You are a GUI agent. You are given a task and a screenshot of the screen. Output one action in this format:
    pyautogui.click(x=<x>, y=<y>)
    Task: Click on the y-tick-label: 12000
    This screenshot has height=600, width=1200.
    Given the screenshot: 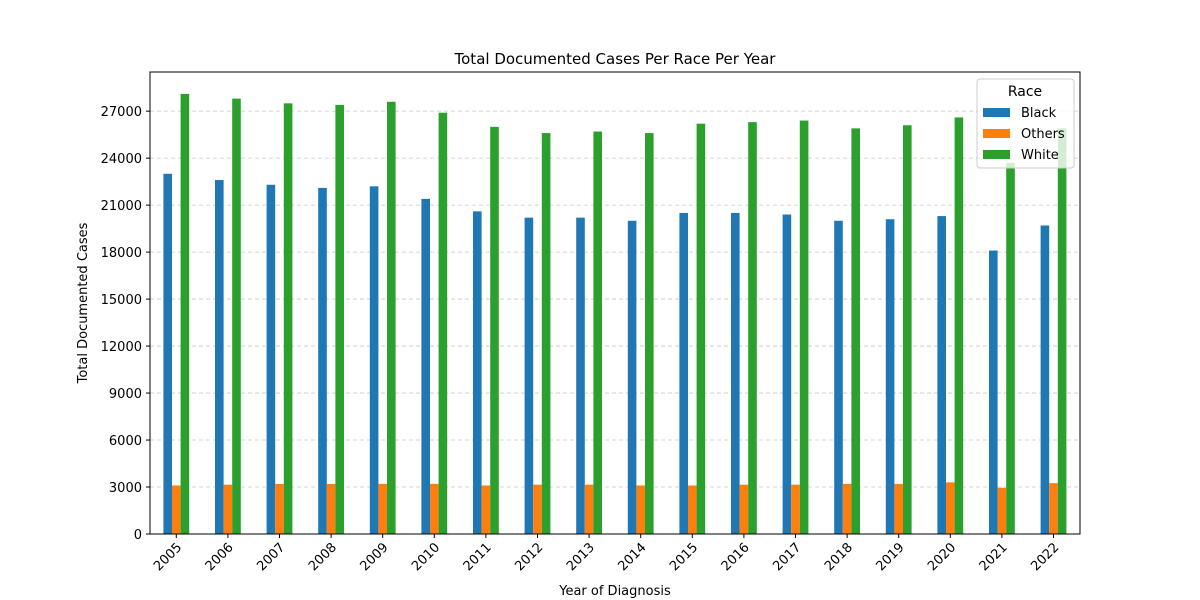 What is the action you would take?
    pyautogui.click(x=121, y=347)
    